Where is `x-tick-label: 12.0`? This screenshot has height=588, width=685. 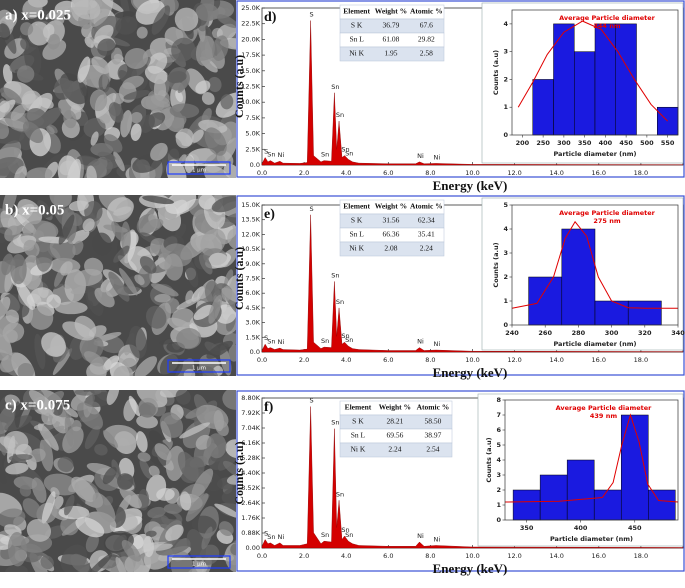 x-tick-label: 12.0 is located at coordinates (514, 360).